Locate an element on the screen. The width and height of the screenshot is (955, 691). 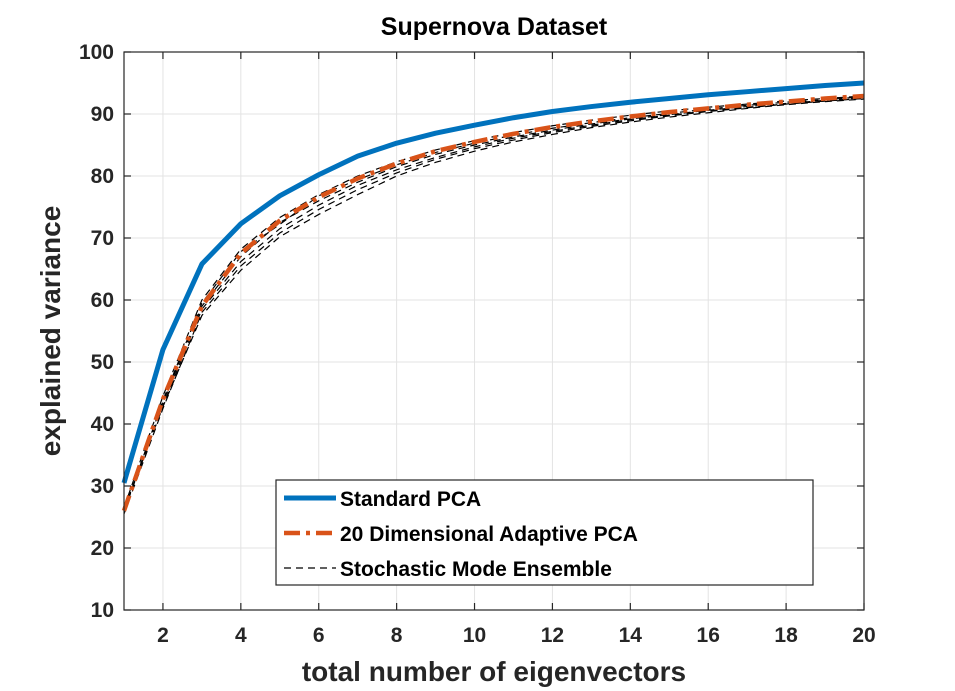
y-tick-label: 40 is located at coordinates (102, 424).